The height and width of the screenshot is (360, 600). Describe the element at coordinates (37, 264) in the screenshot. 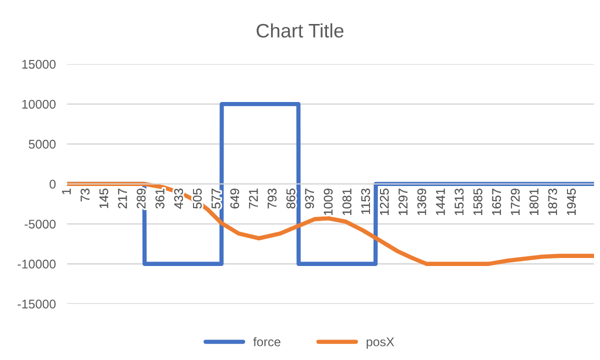

I see `y-tick-label: -10000` at that location.